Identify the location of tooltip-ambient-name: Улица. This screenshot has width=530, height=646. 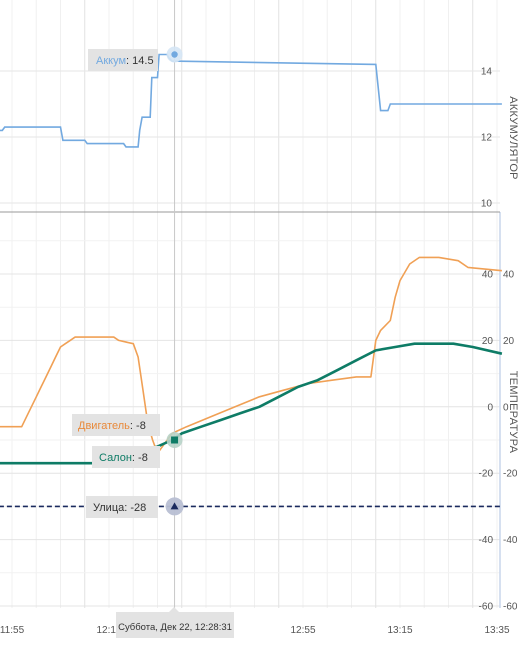
(109, 508).